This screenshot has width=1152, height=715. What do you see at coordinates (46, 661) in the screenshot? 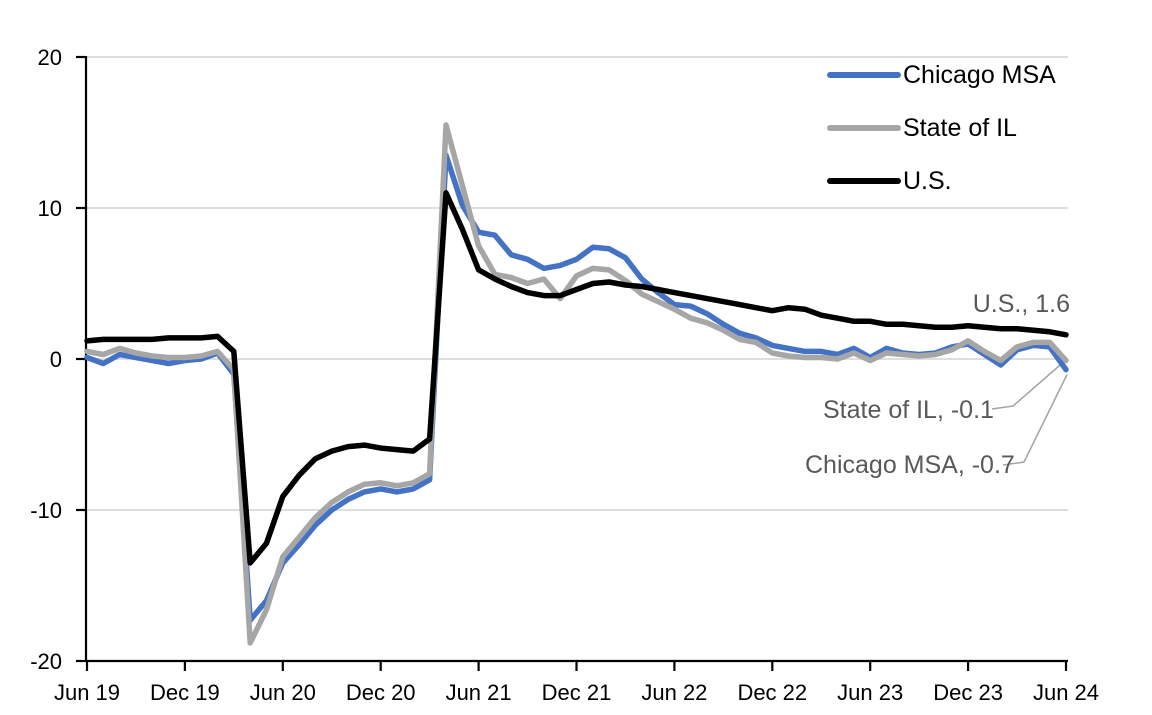
I see `y-axis-label--20: -20` at bounding box center [46, 661].